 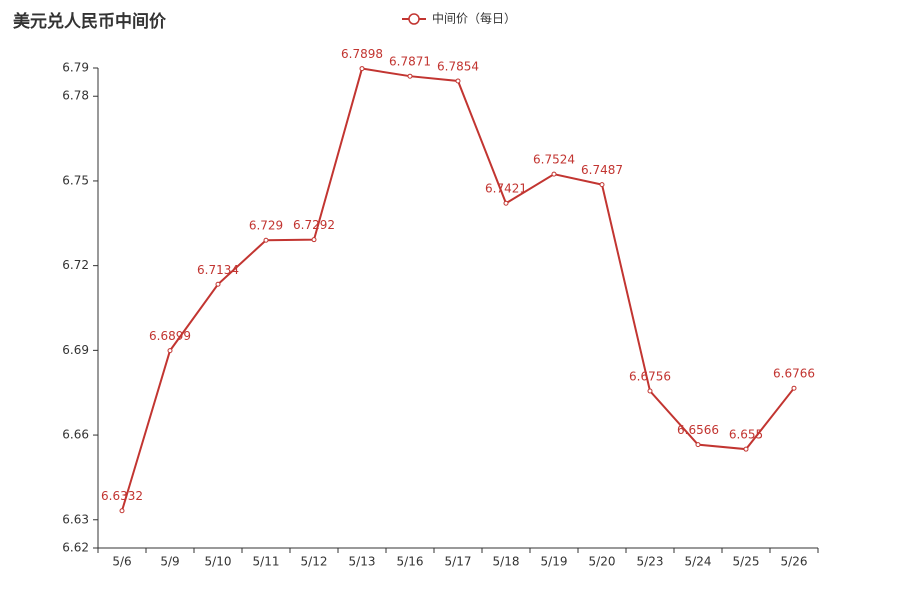 What do you see at coordinates (746, 435) in the screenshot?
I see `data-label: 6.655` at bounding box center [746, 435].